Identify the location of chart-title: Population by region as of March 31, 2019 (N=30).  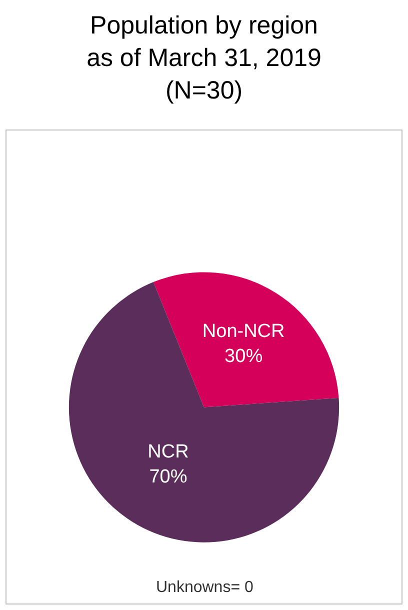
(204, 58).